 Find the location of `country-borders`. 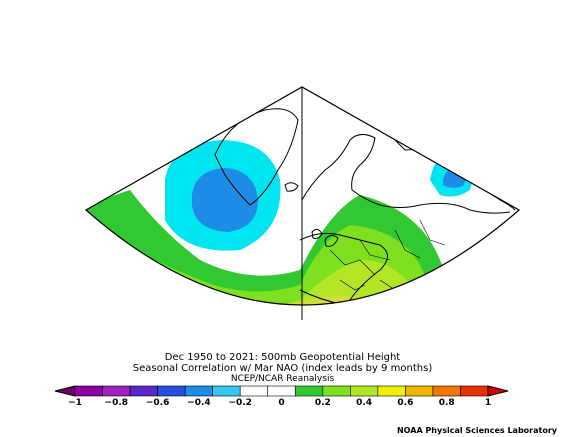

country-borders is located at coordinates (387, 255).